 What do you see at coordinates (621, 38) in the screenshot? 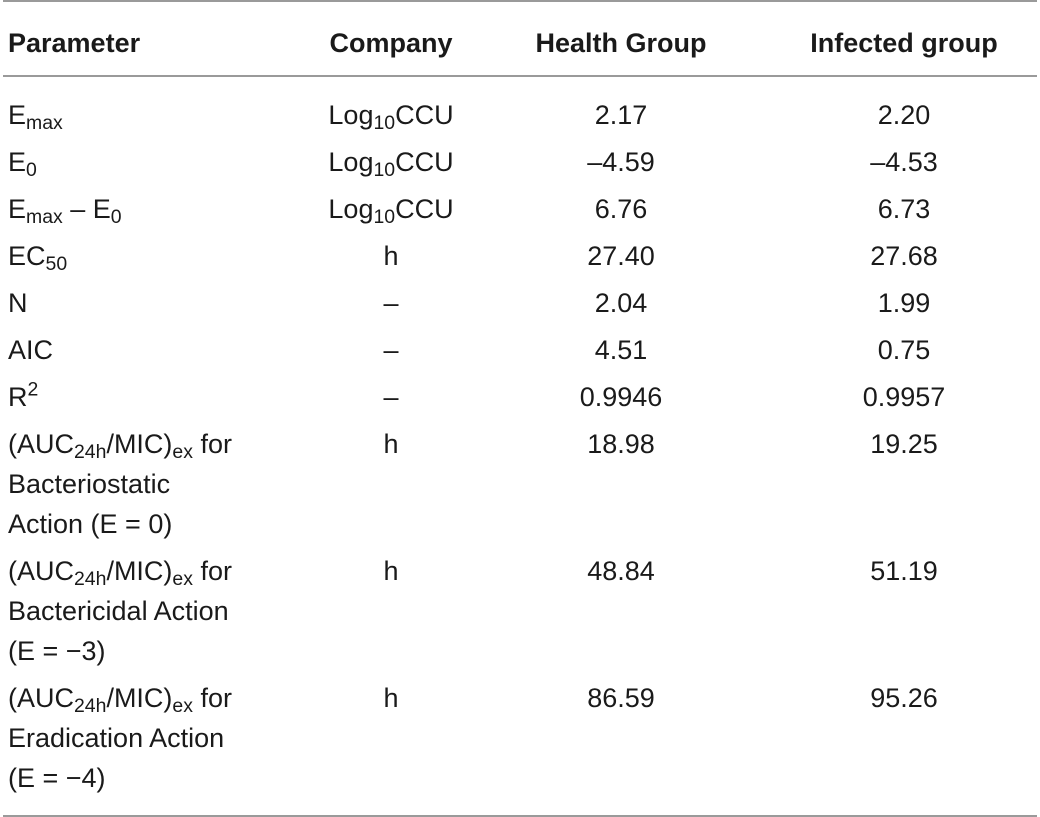
I see `header-health-group: Health Group` at bounding box center [621, 38].